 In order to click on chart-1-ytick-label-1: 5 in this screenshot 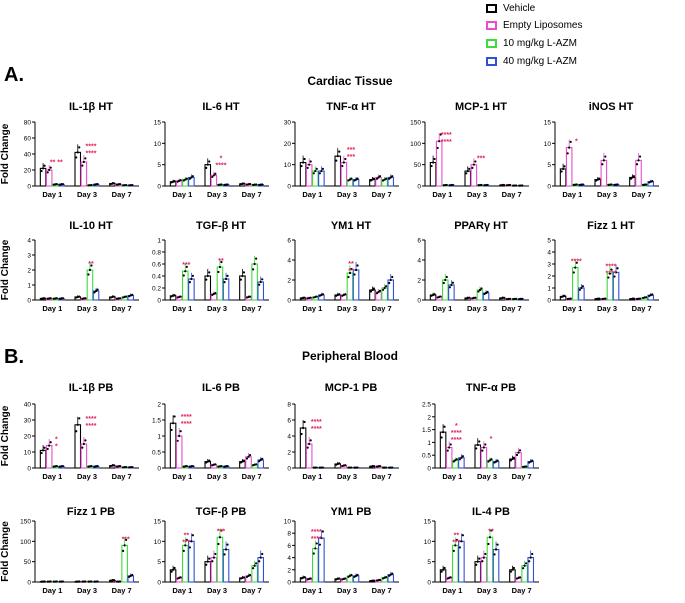, I will do `click(159, 165)`.